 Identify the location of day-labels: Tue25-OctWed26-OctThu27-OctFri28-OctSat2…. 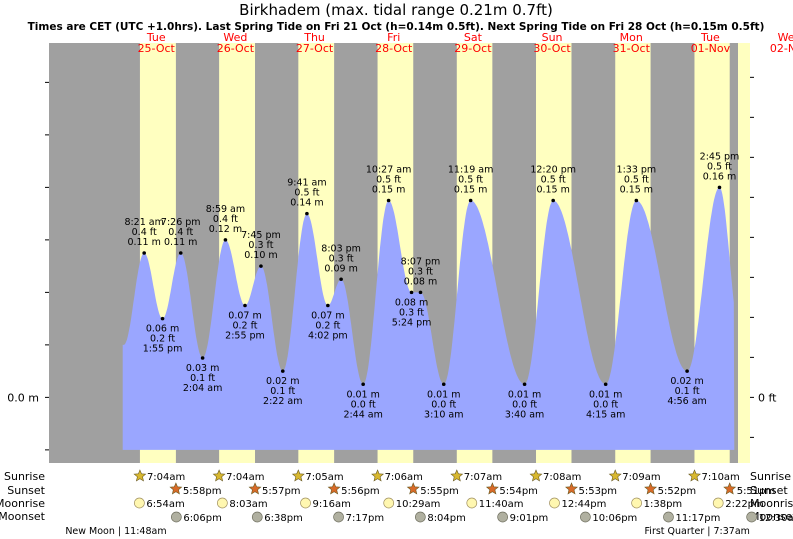
(465, 43).